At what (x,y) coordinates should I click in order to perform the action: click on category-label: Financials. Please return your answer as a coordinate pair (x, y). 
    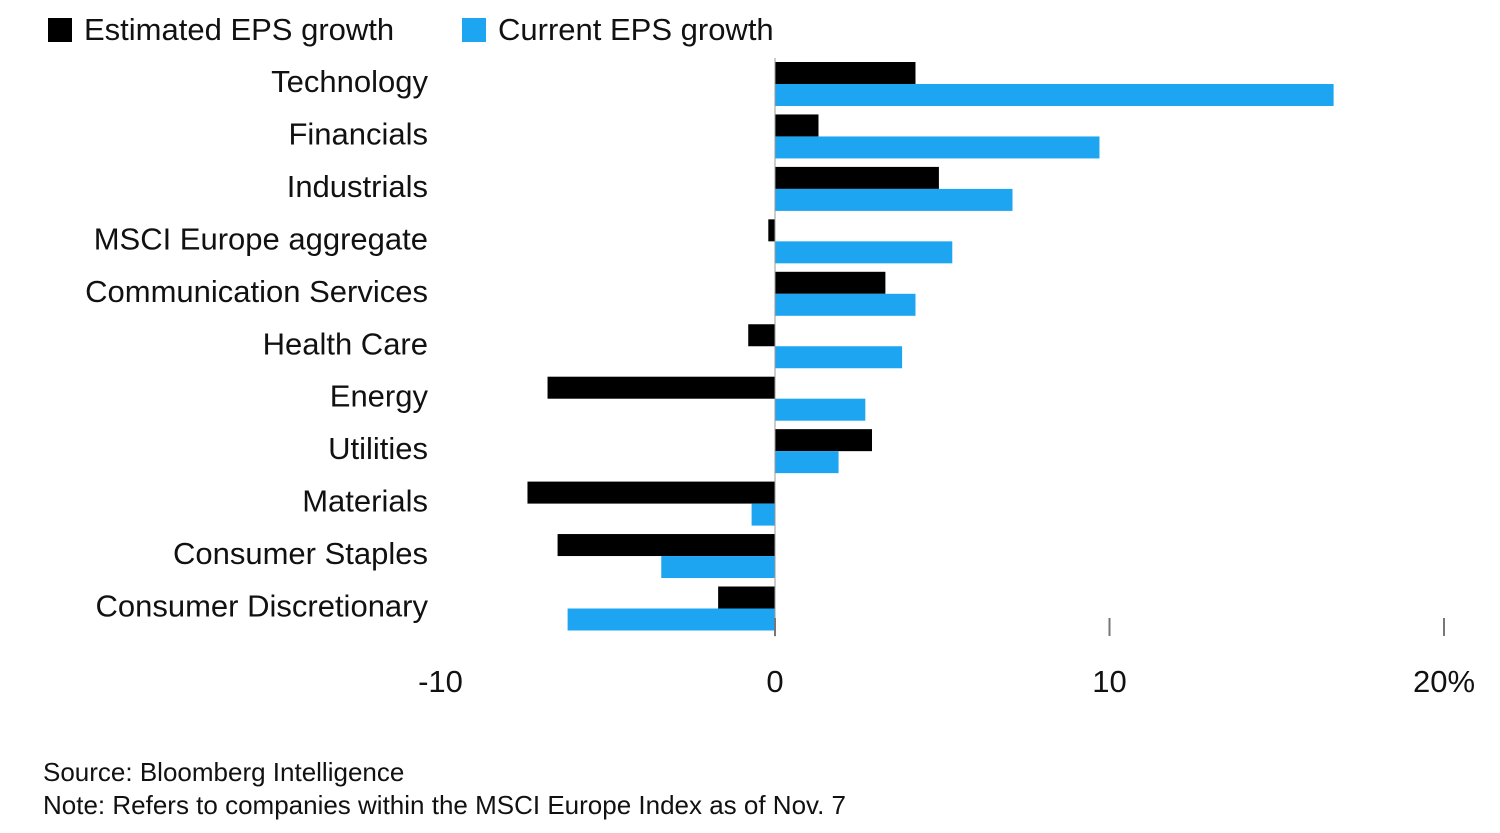
    Looking at the image, I should click on (358, 133).